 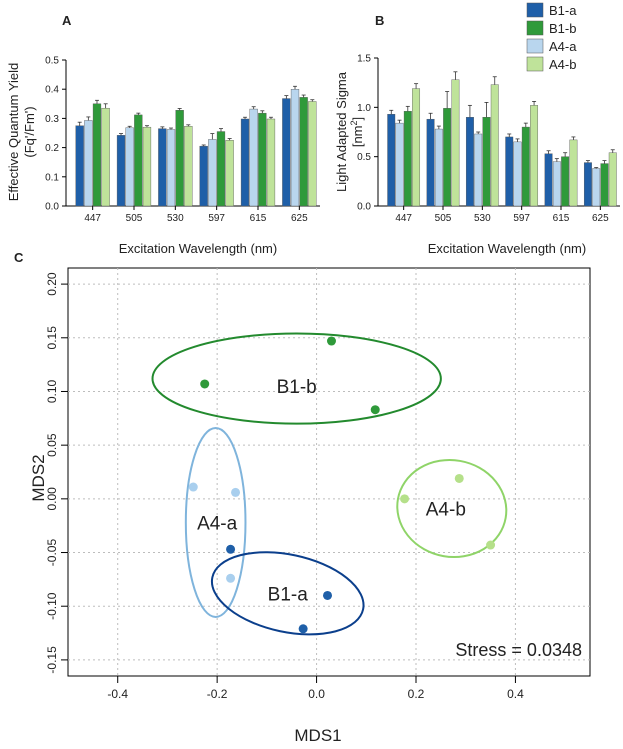 What do you see at coordinates (521, 218) in the screenshot?
I see `panel-b-xtick-label: 597` at bounding box center [521, 218].